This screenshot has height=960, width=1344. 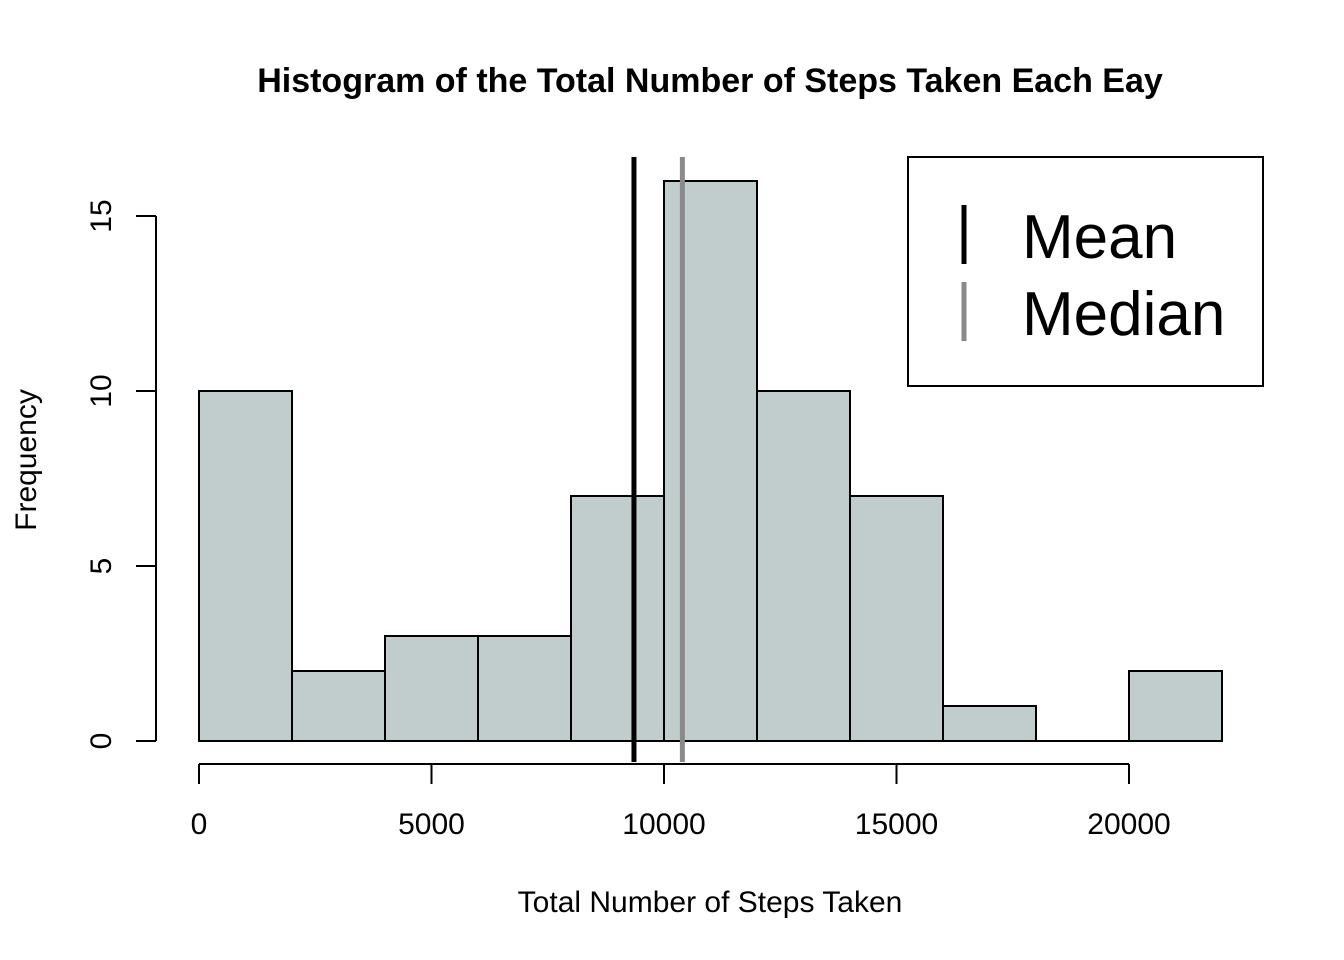 I want to click on y-tick-label: 10, so click(x=101, y=390).